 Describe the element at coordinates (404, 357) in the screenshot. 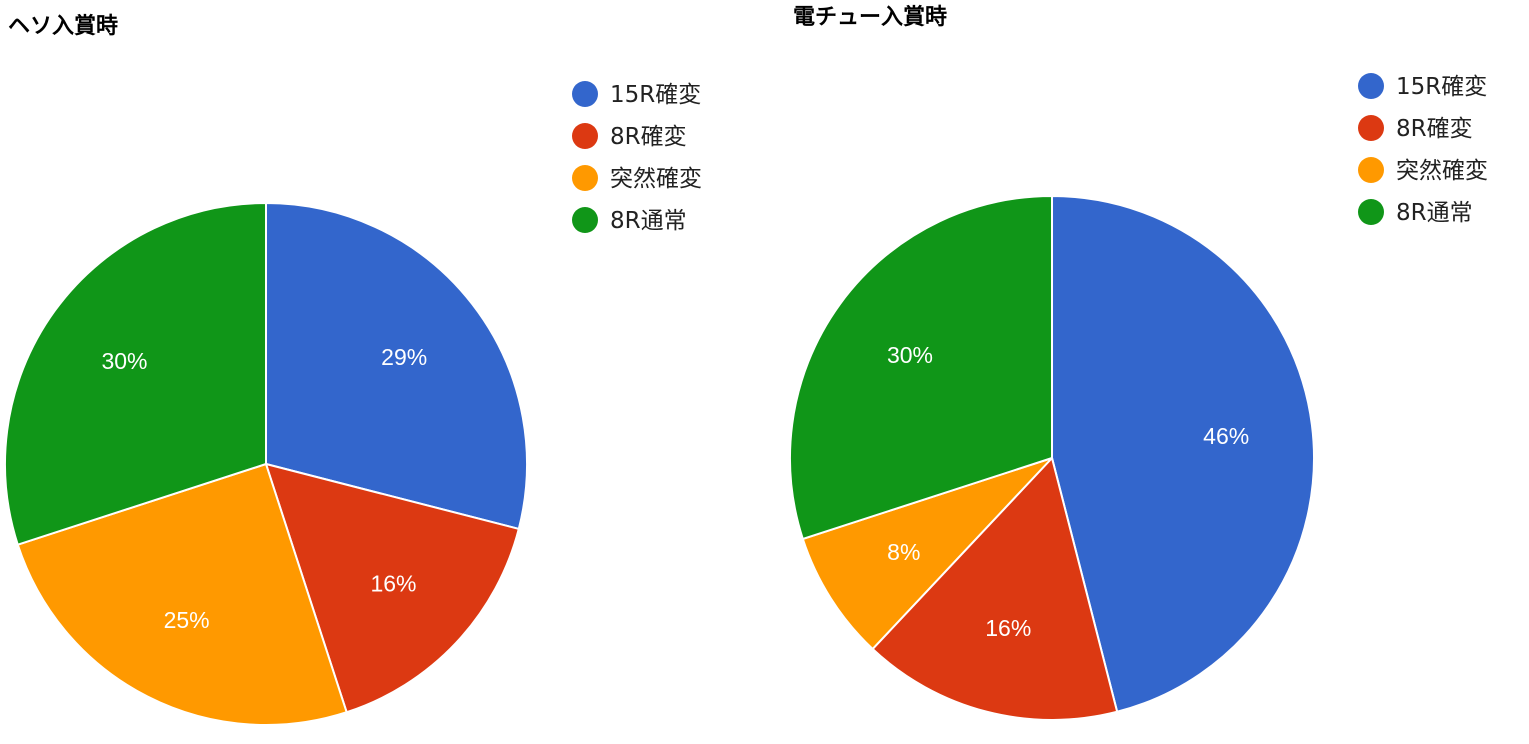

I see `pie-slice-label: 29%` at that location.